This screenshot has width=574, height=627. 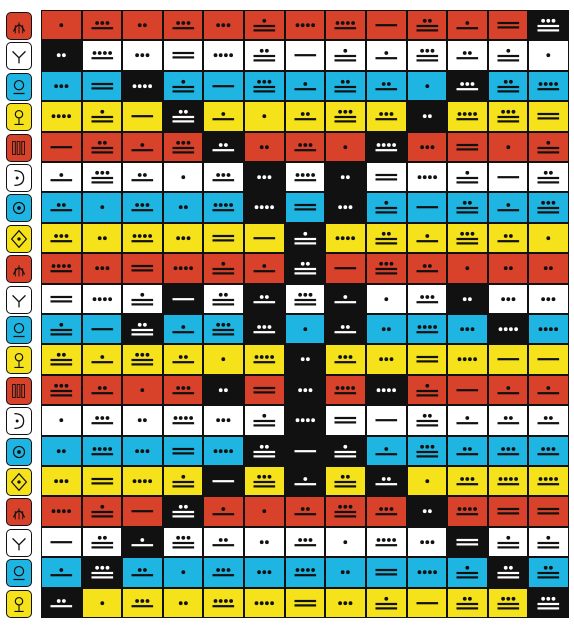 I want to click on men-glyph-icon, so click(x=19, y=451).